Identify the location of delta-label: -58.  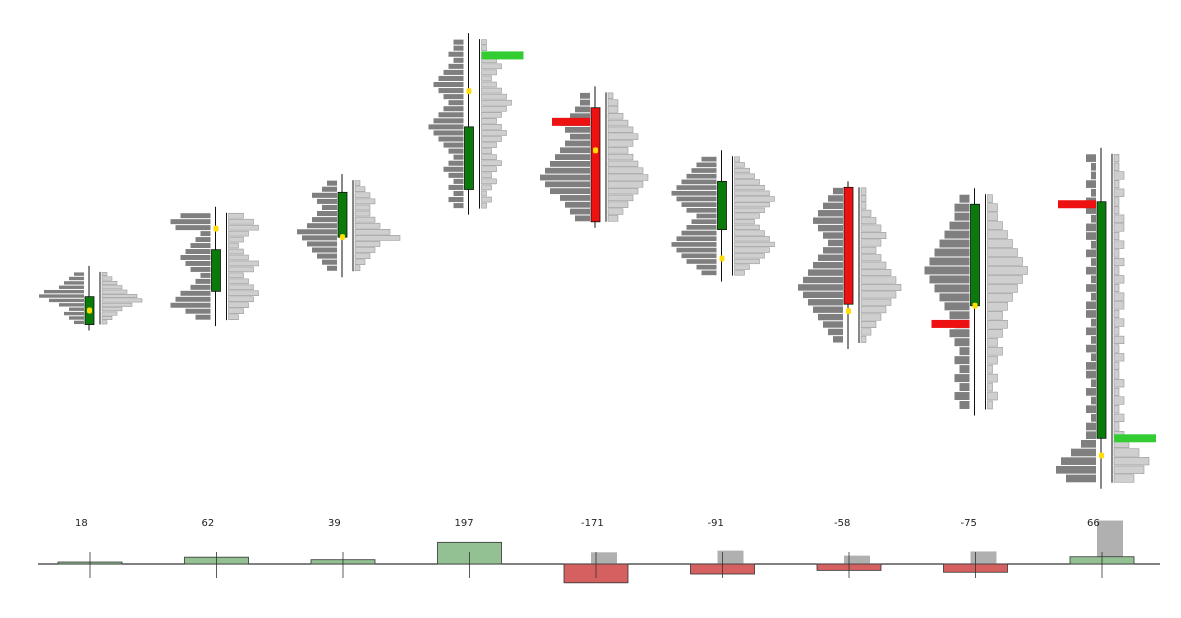
(842, 523).